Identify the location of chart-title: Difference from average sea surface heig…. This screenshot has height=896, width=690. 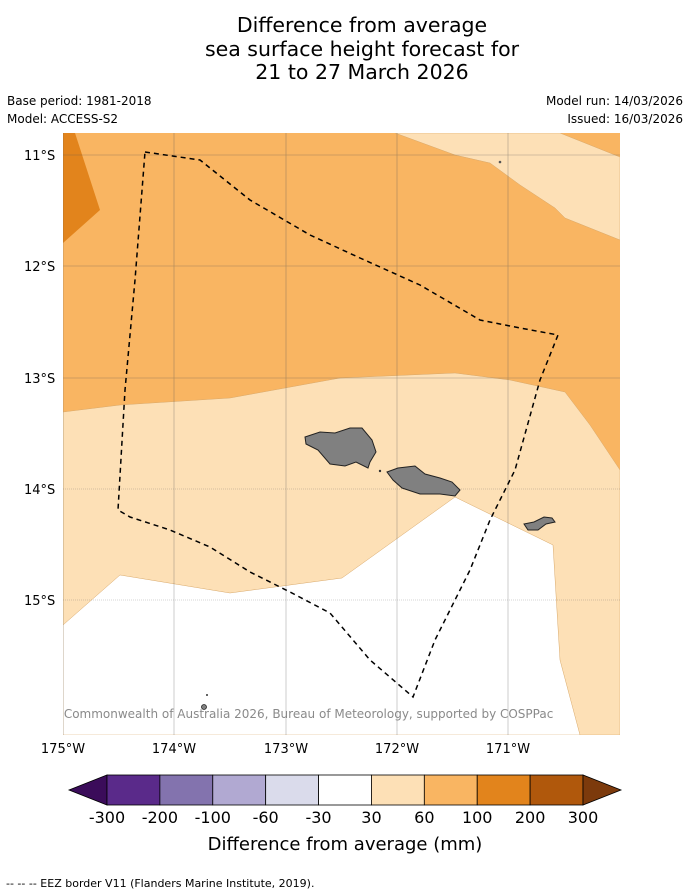
(345, 49).